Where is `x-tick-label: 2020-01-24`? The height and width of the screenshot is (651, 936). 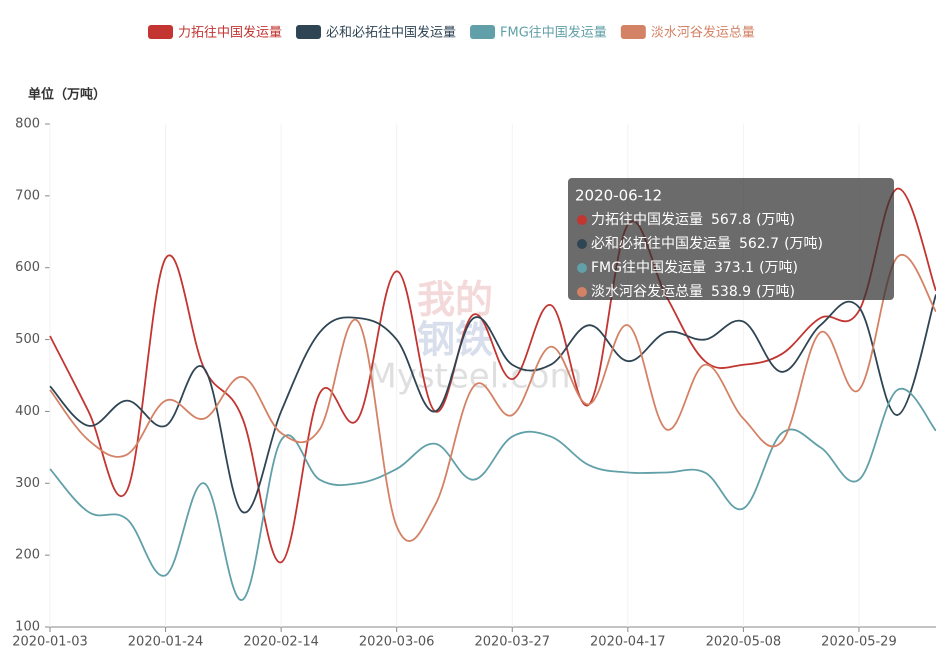 x-tick-label: 2020-01-24 is located at coordinates (166, 642).